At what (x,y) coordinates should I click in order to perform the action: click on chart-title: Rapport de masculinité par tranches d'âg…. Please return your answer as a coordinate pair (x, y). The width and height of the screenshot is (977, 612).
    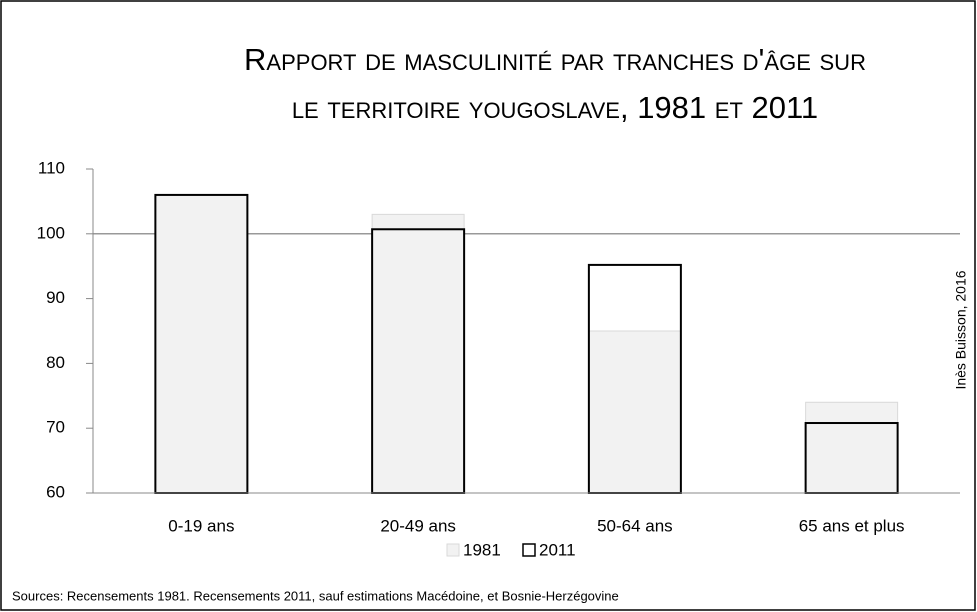
    Looking at the image, I should click on (555, 59).